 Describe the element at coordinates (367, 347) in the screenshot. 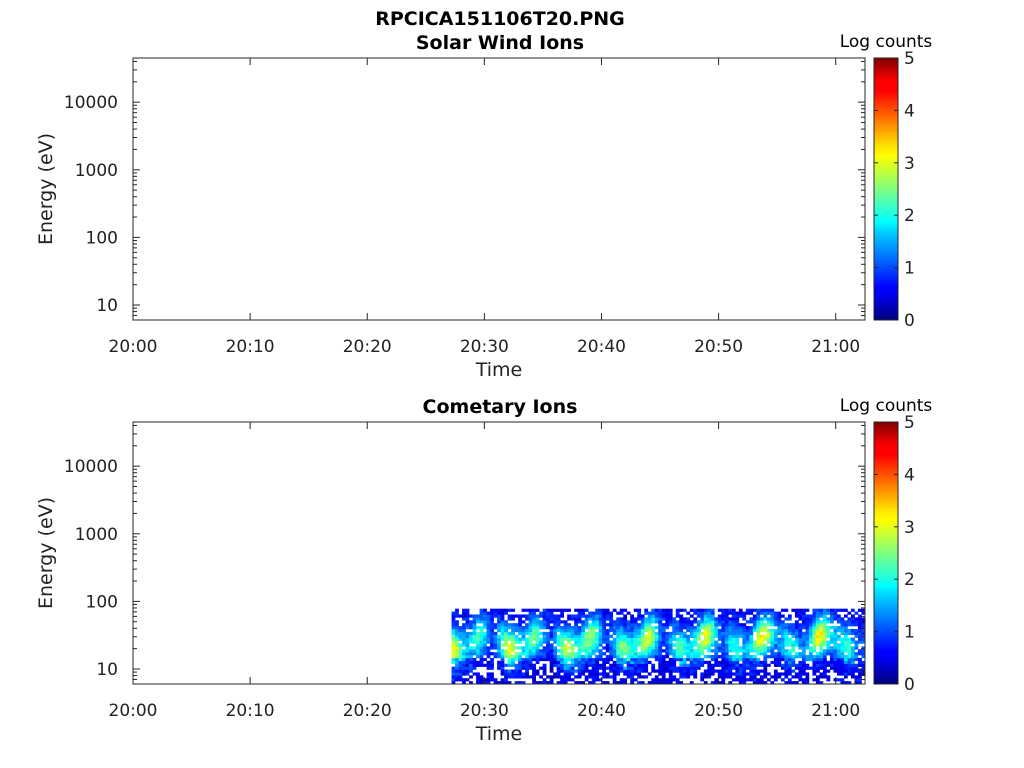

I see `x-tick-label: 20:20` at that location.